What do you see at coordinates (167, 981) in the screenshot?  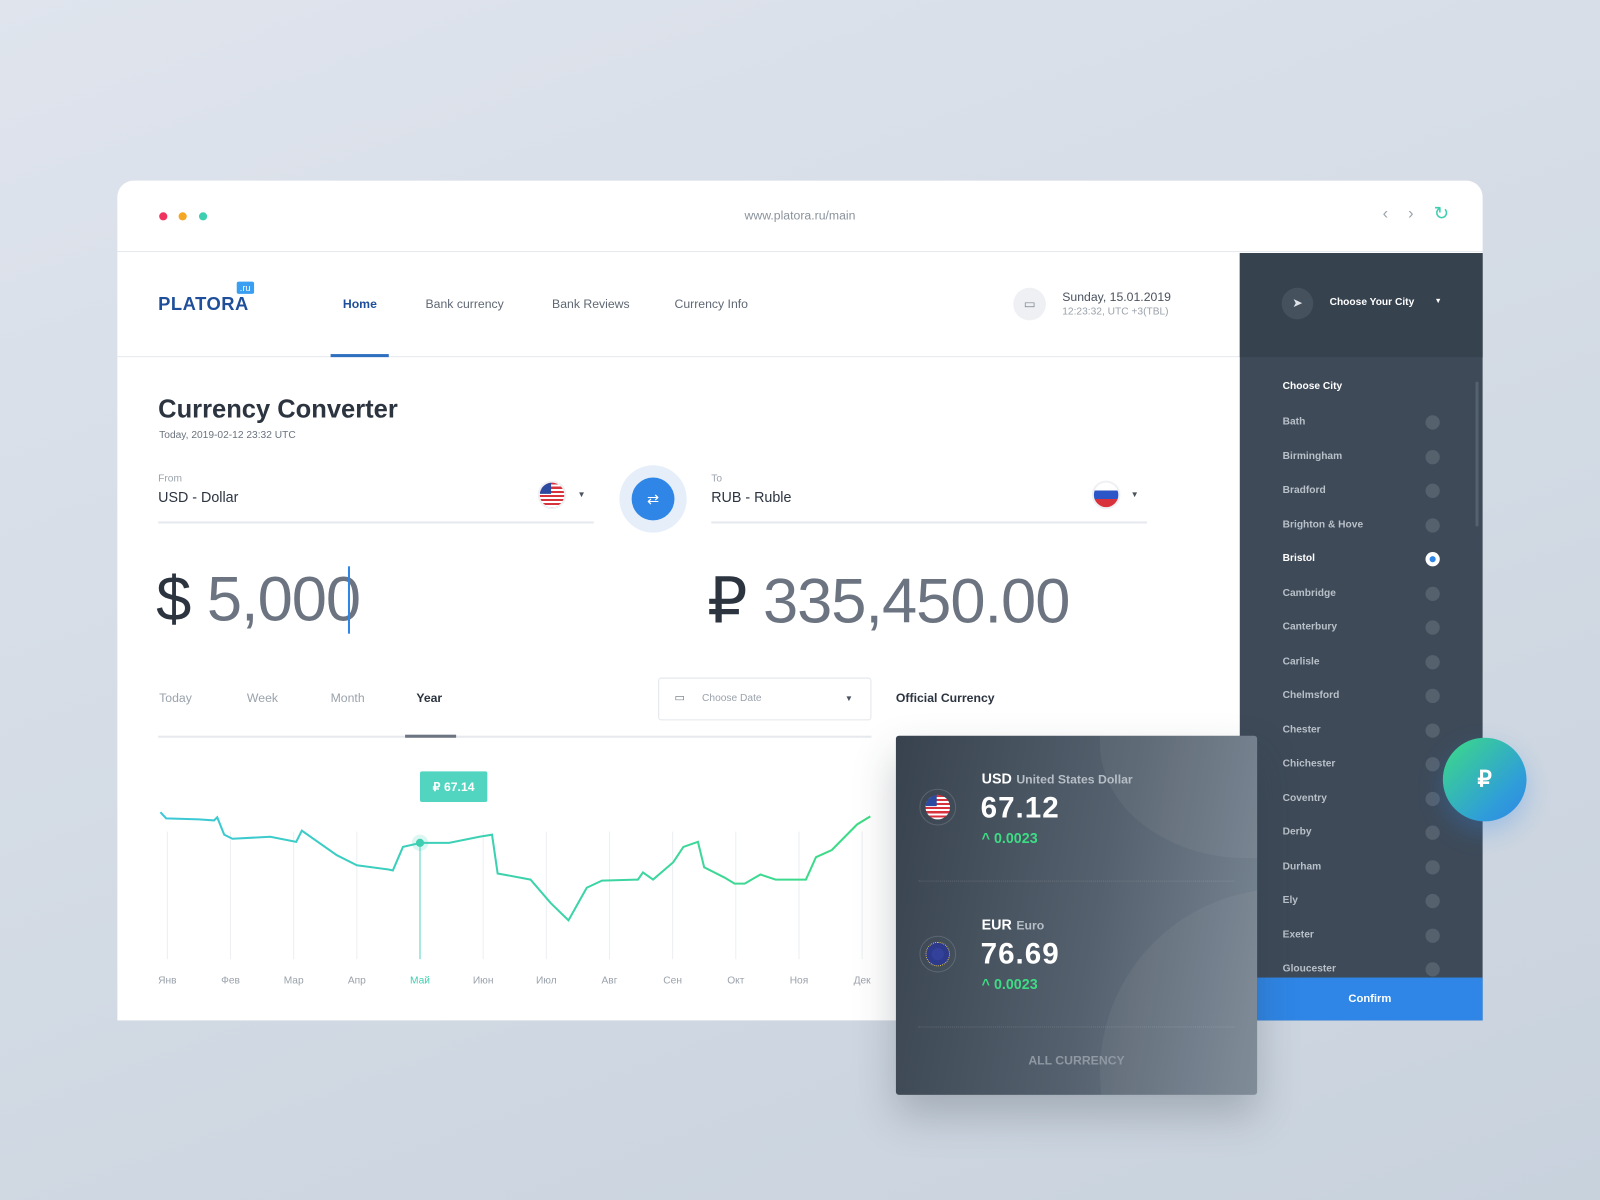 I see `month-label: Янв` at bounding box center [167, 981].